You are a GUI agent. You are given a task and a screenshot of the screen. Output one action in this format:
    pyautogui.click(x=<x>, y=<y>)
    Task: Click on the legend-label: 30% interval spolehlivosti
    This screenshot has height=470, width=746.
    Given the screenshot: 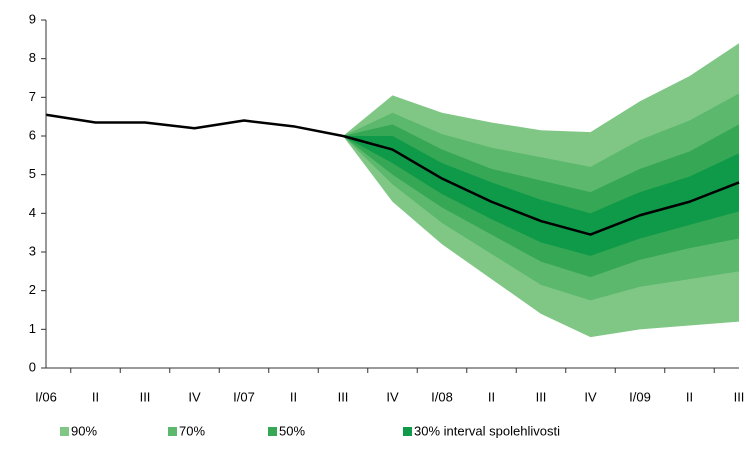 What is the action you would take?
    pyautogui.click(x=487, y=430)
    